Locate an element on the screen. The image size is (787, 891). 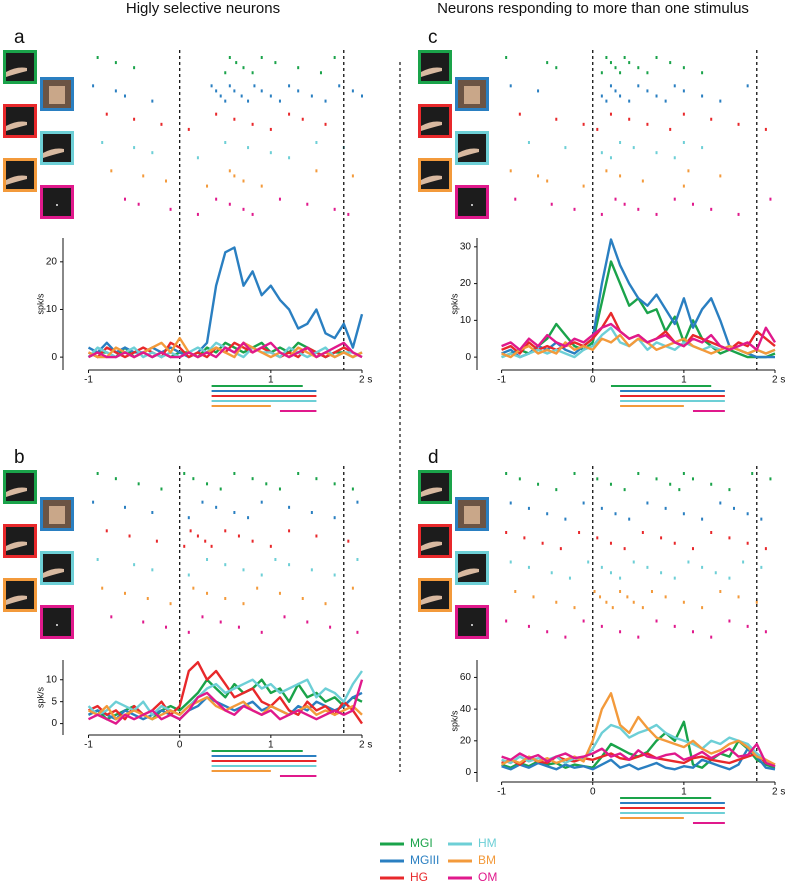
y-tick-label: 0 is located at coordinates (468, 772).